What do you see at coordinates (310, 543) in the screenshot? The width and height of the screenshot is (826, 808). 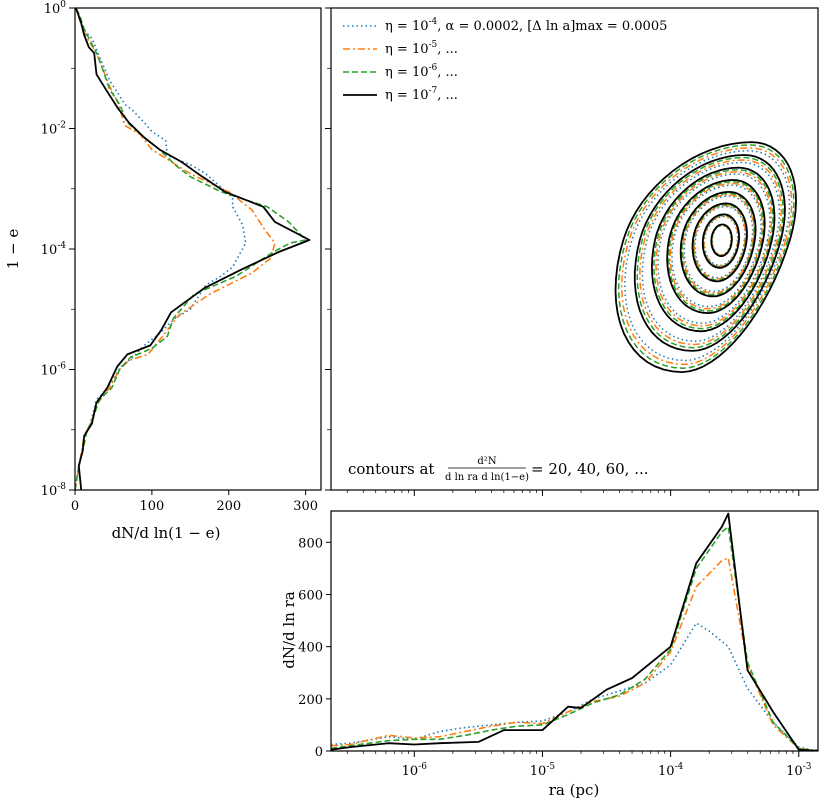 I see `bottom-y-tick-label: 800` at bounding box center [310, 543].